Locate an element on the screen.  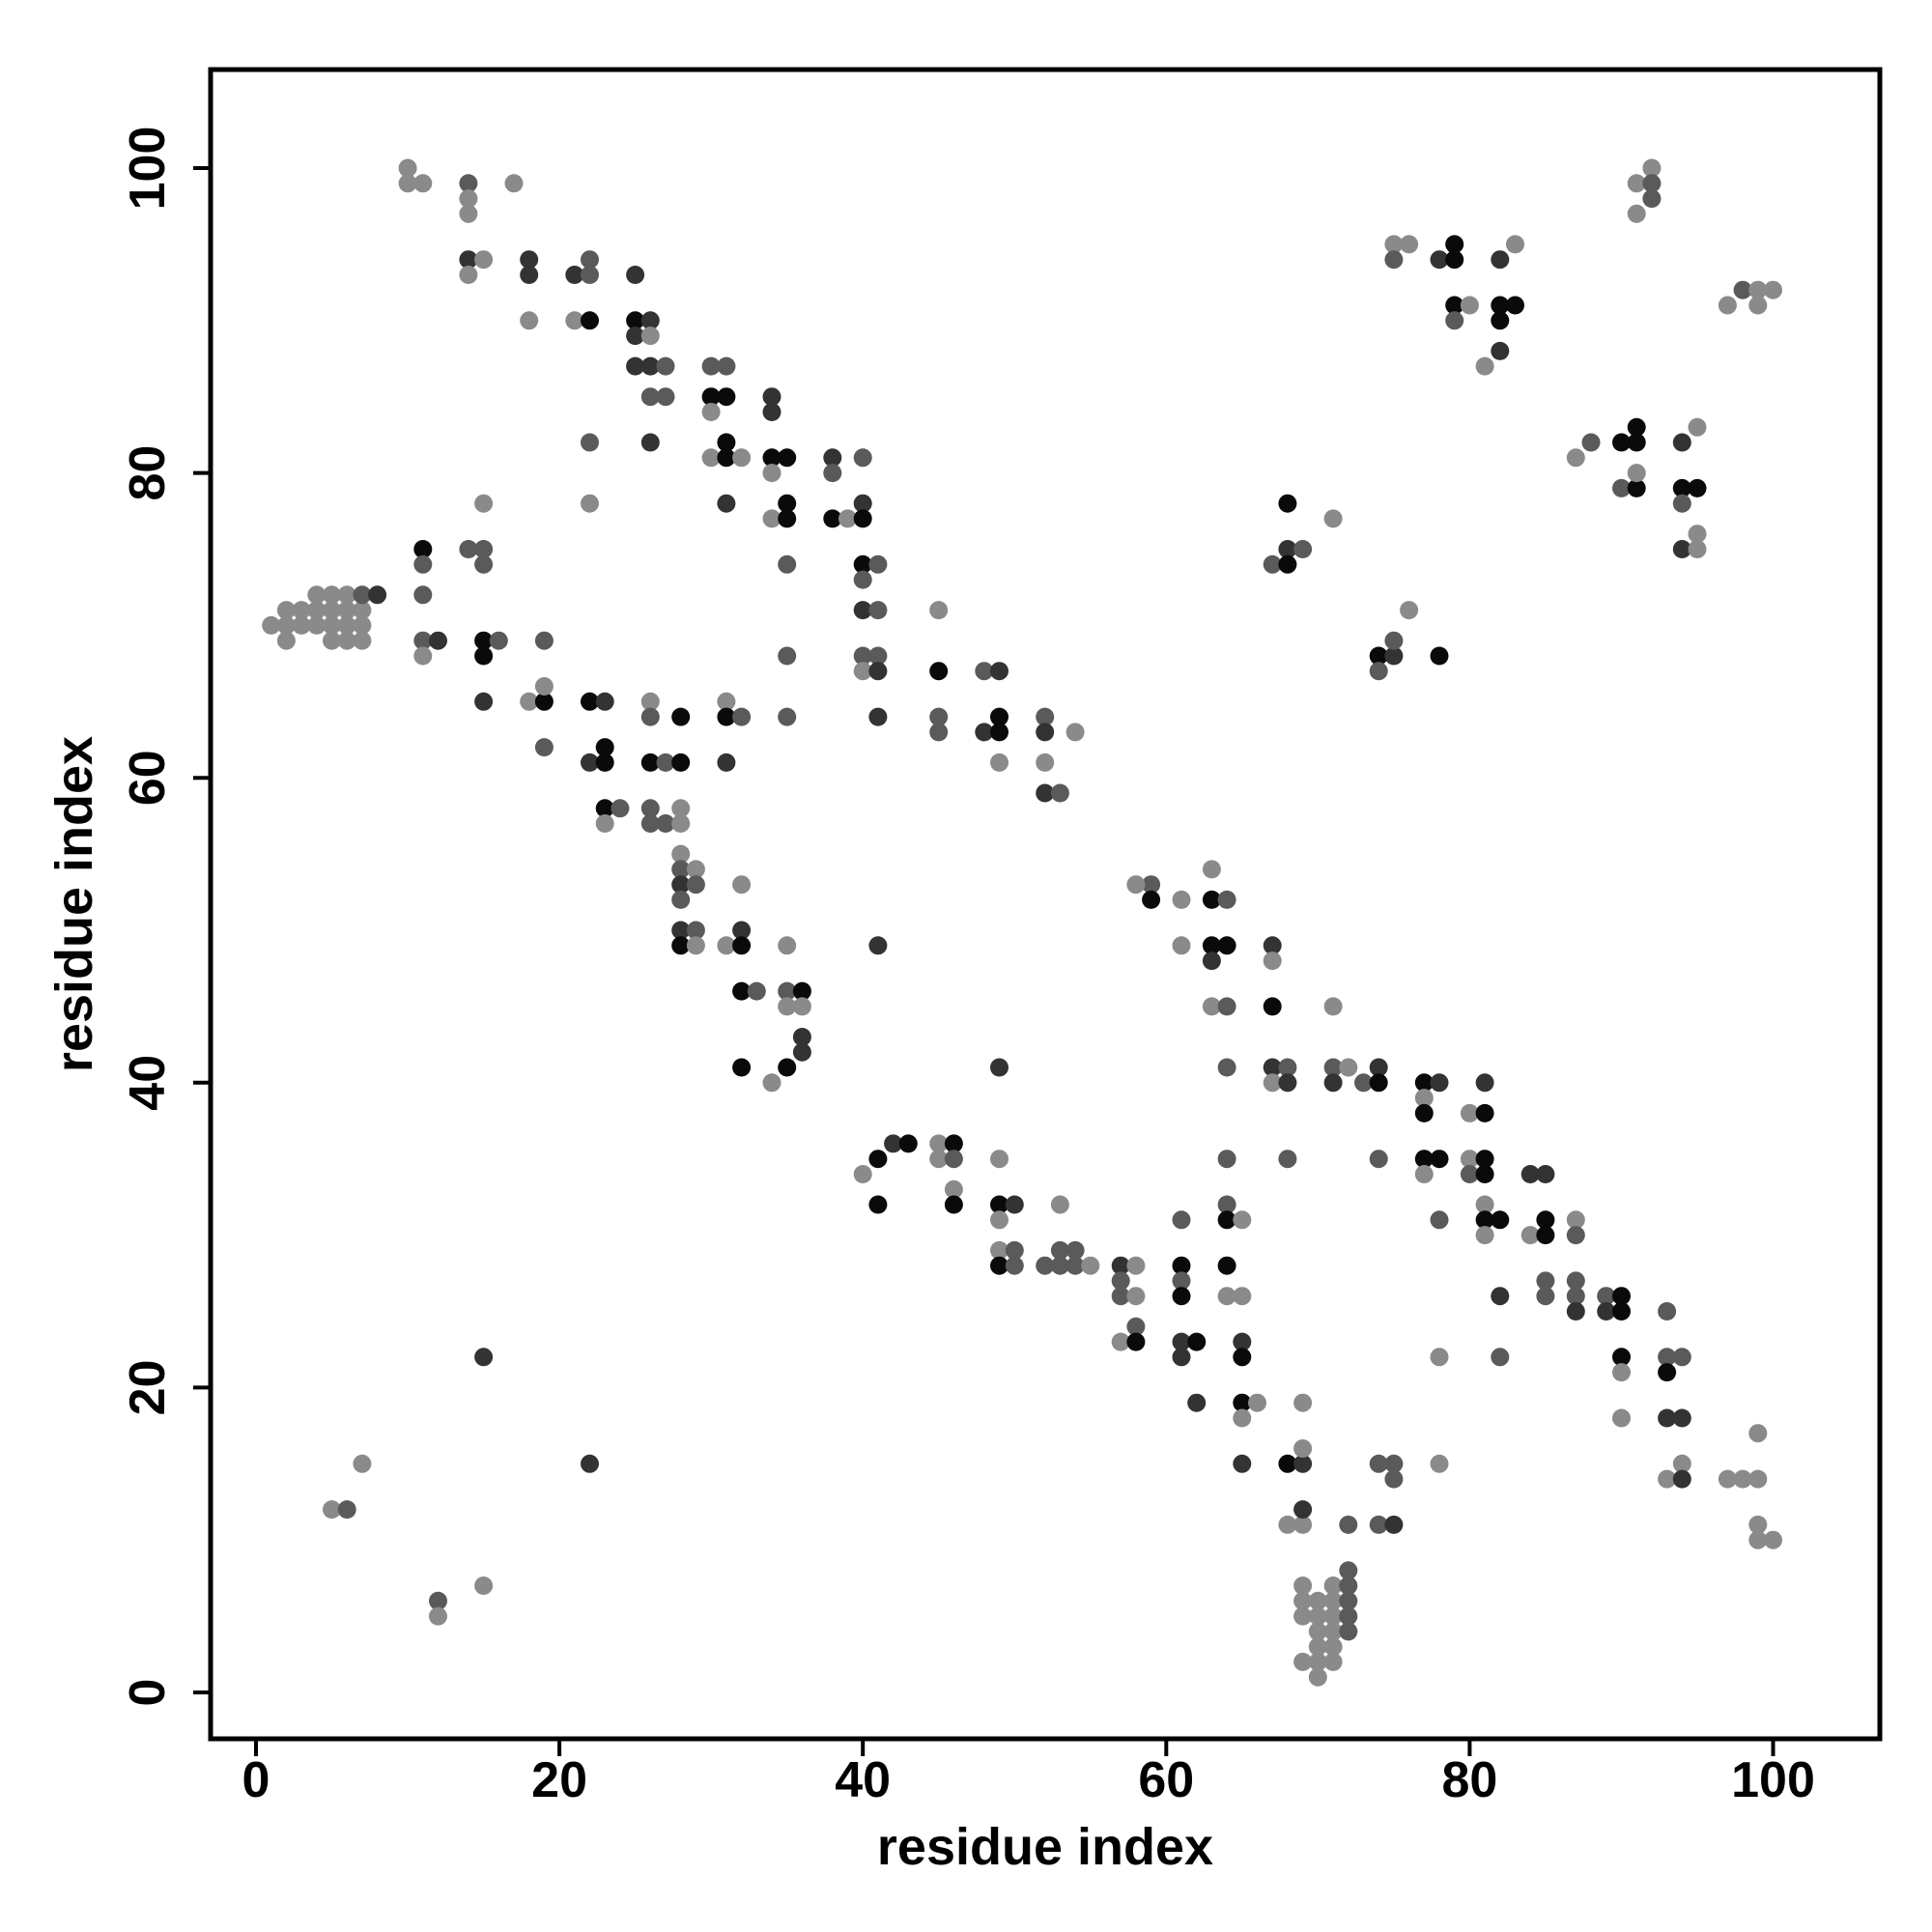
x-tick-label: 0 is located at coordinates (256, 1780).